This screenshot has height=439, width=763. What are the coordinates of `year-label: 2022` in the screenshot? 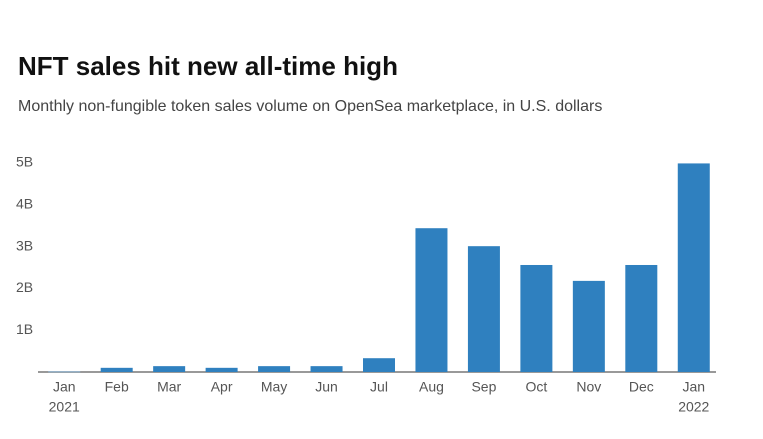 It's located at (693, 407).